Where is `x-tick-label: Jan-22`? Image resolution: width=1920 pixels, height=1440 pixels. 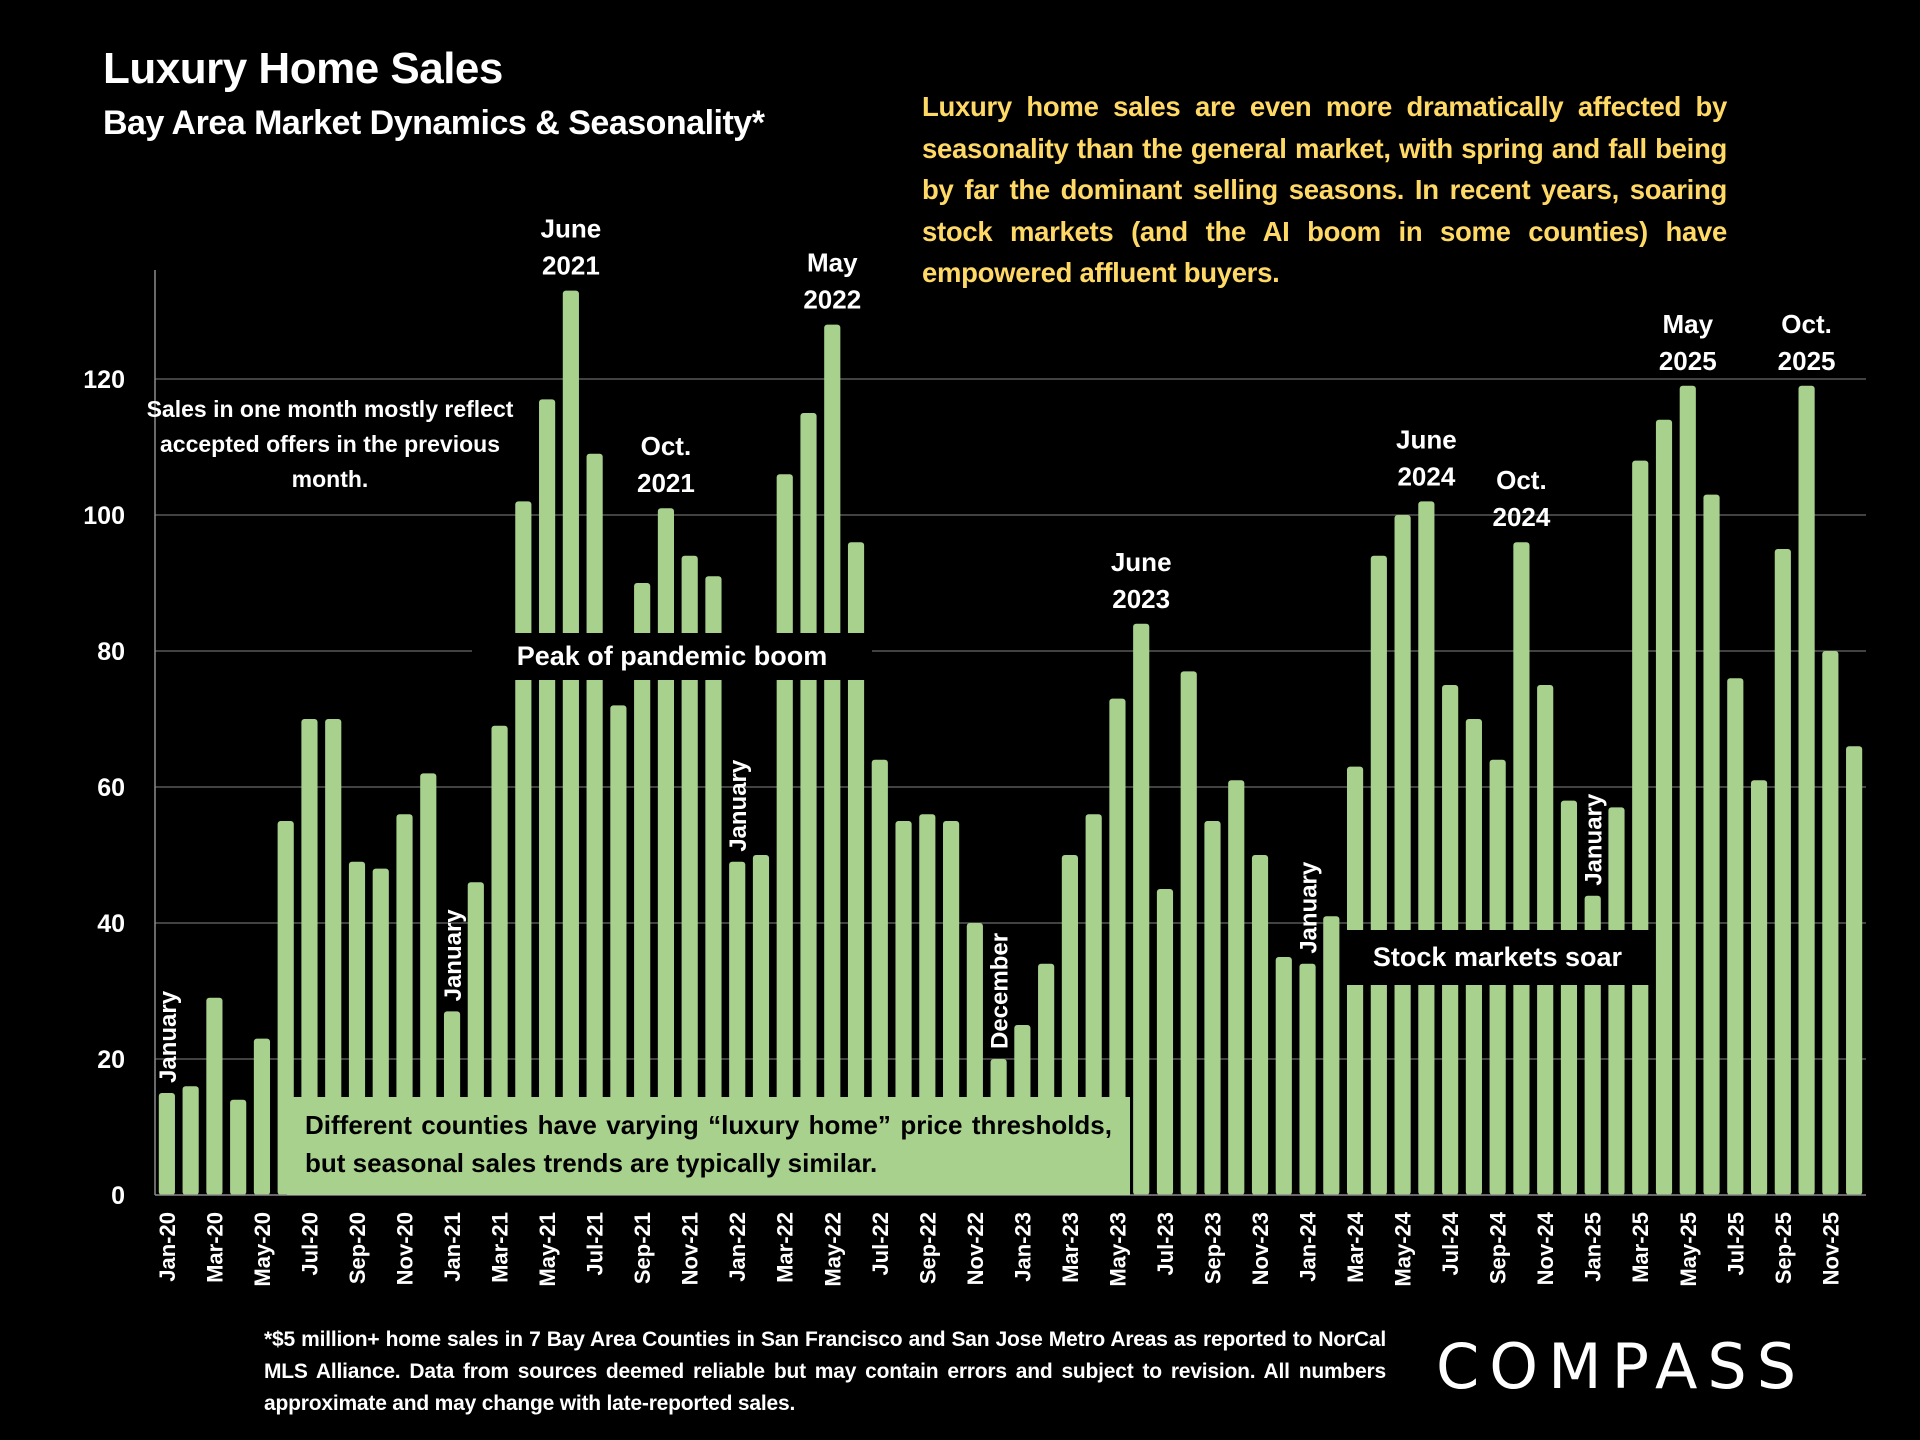
x-tick-label: Jan-22 is located at coordinates (737, 1247).